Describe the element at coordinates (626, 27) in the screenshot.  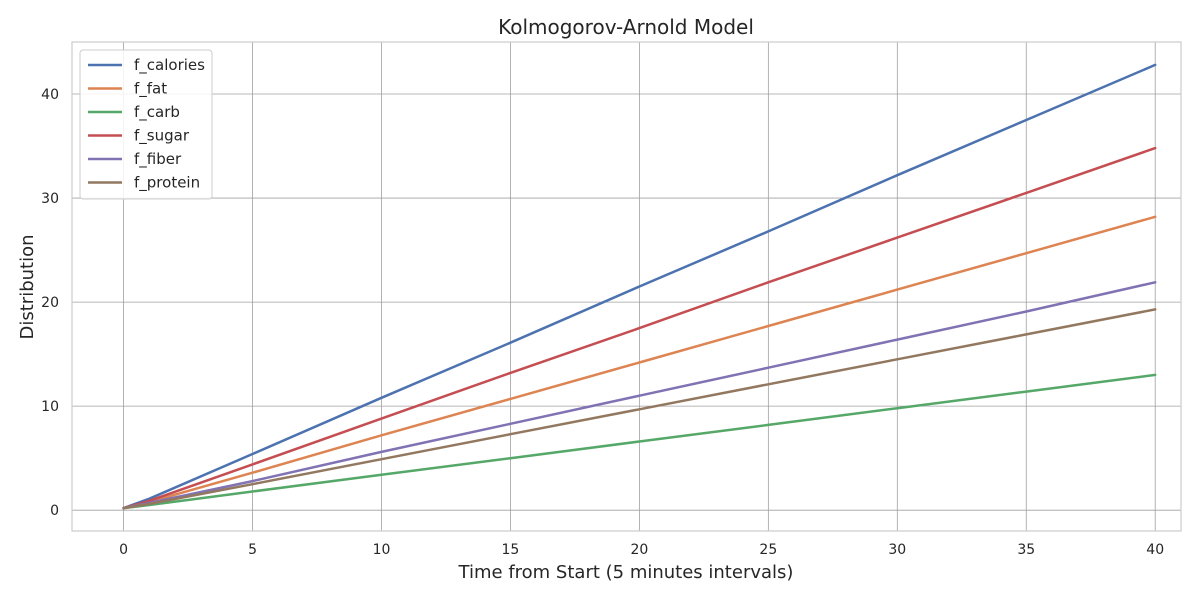
I see `chart-title: Kolmogorov-Arnold Model` at that location.